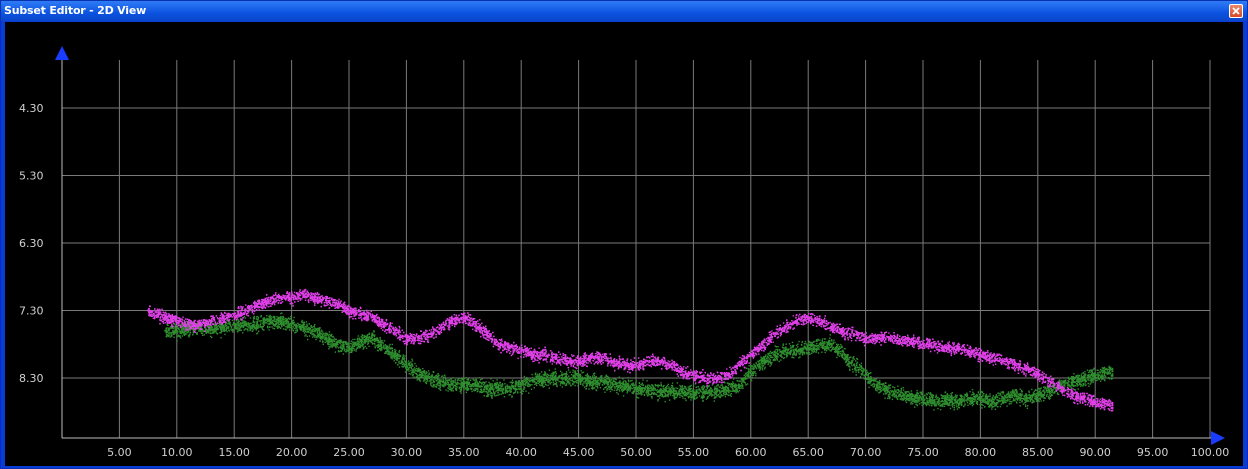 This screenshot has width=1248, height=469. I want to click on x-axis-arrow-icon, so click(1218, 438).